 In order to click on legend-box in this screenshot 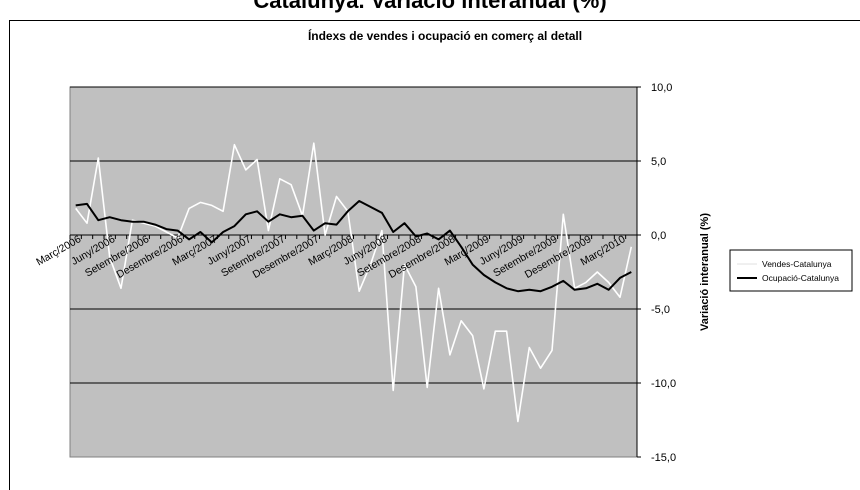, I will do `click(791, 270)`.